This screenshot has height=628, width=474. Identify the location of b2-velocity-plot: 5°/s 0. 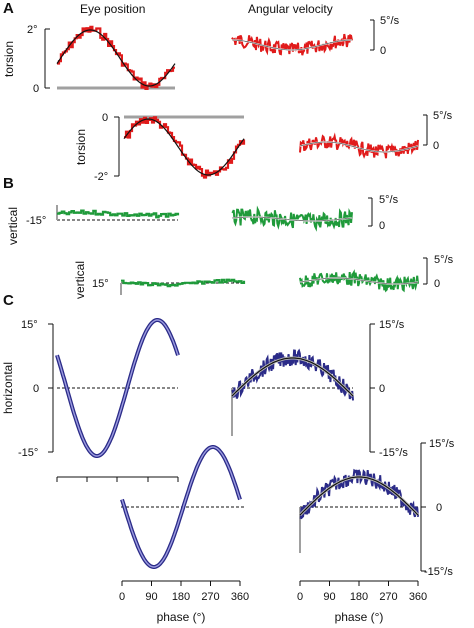
(376, 273).